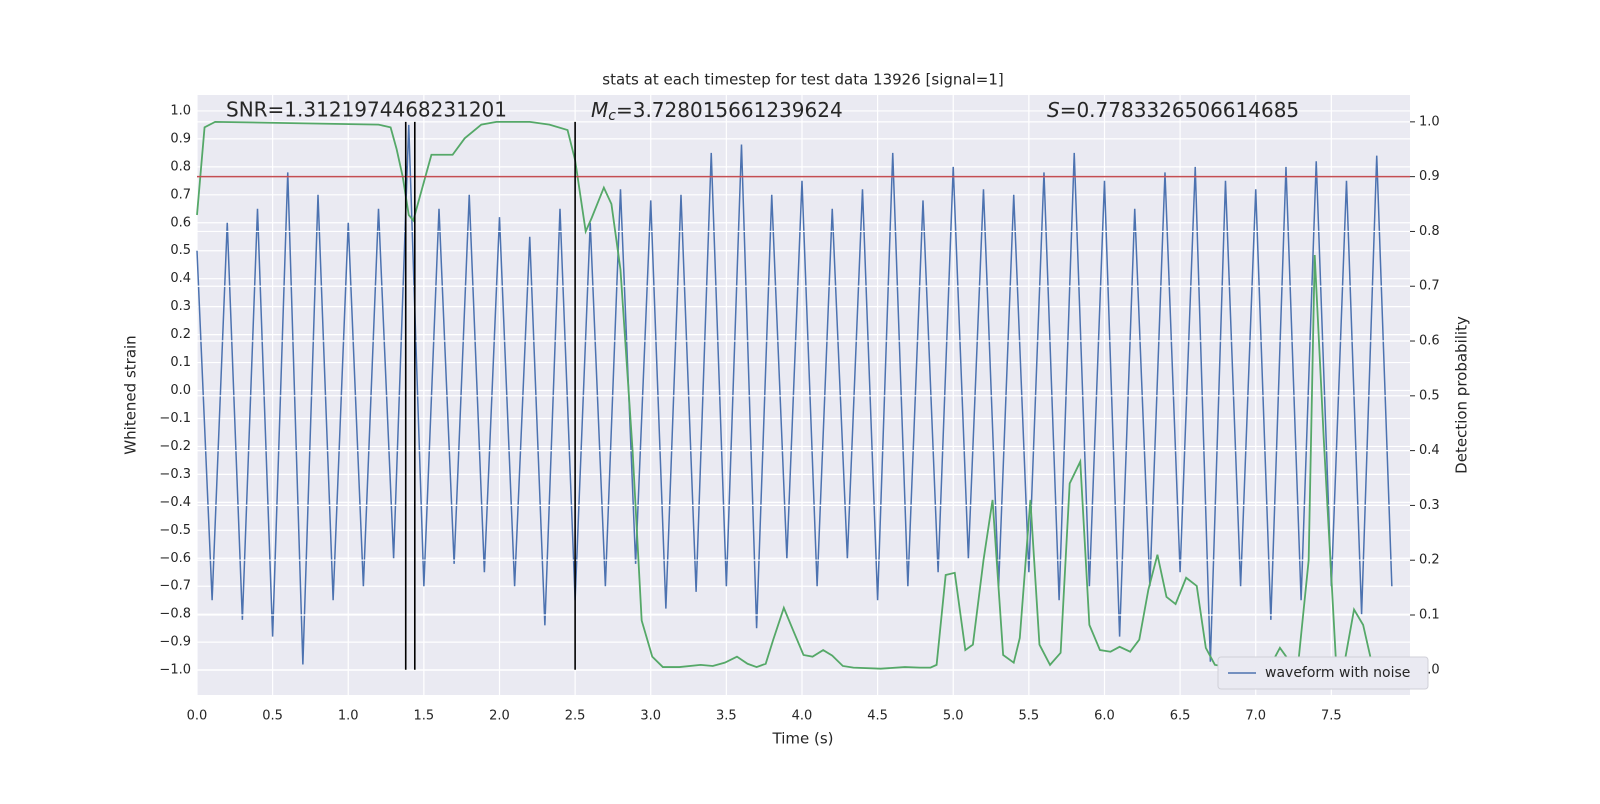 The image size is (1600, 804). Describe the element at coordinates (180, 278) in the screenshot. I see `y-tick-label: 0.4` at that location.